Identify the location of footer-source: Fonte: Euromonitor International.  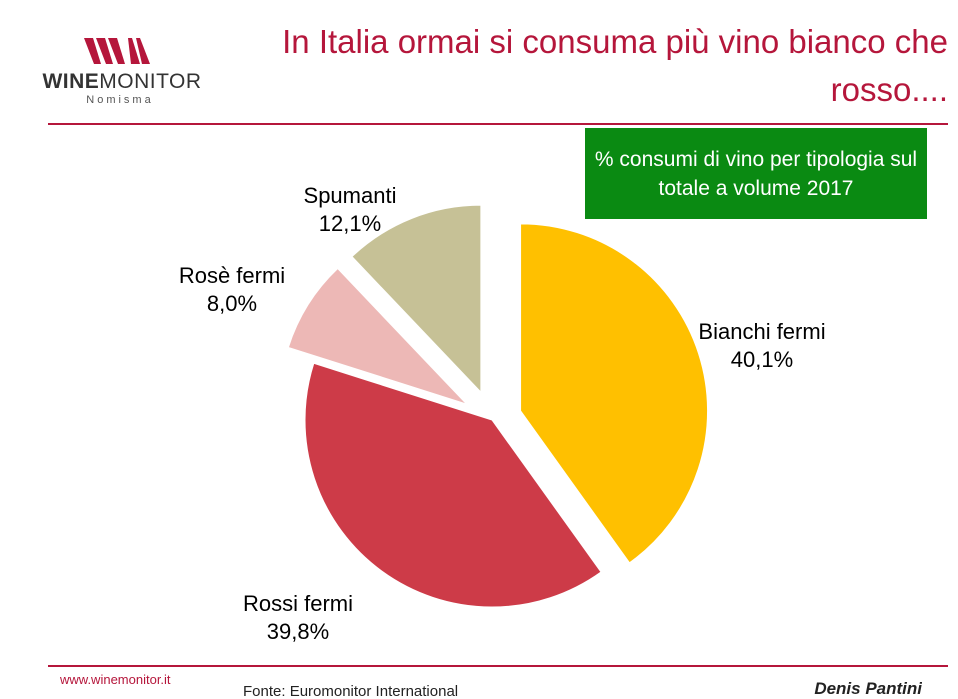
(351, 691).